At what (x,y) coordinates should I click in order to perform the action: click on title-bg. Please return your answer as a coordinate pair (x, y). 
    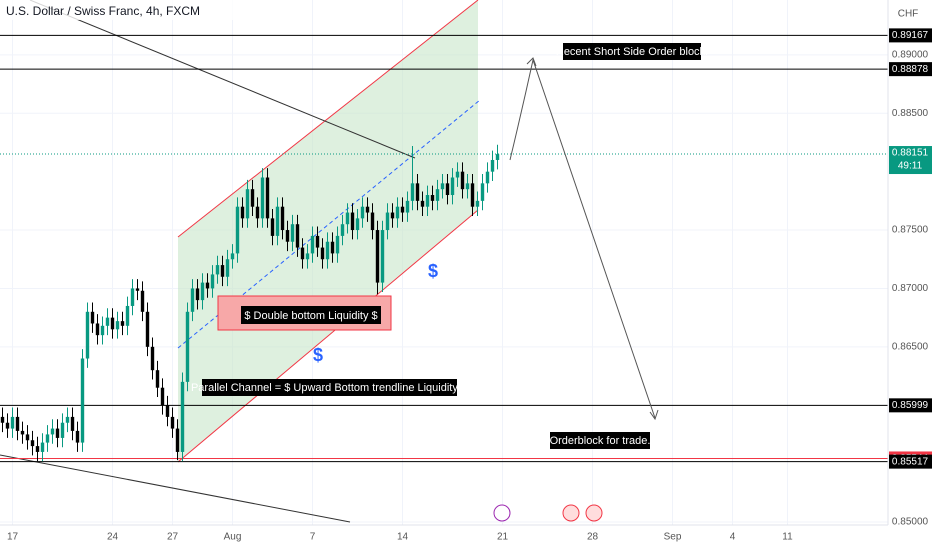
    Looking at the image, I should click on (120, 10).